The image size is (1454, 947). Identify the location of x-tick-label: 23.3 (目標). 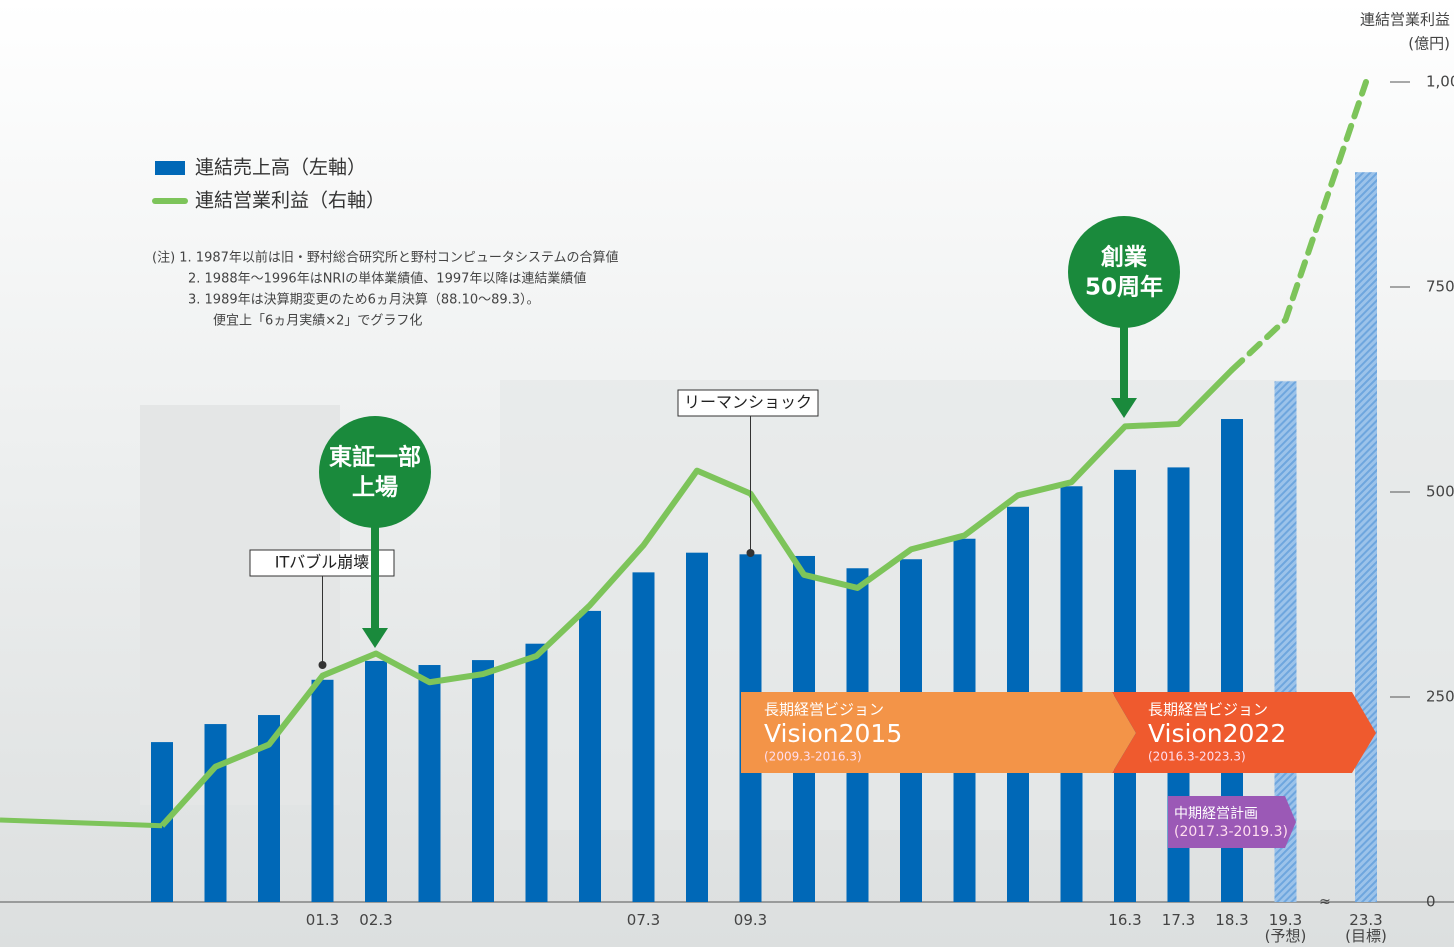
(1366, 928).